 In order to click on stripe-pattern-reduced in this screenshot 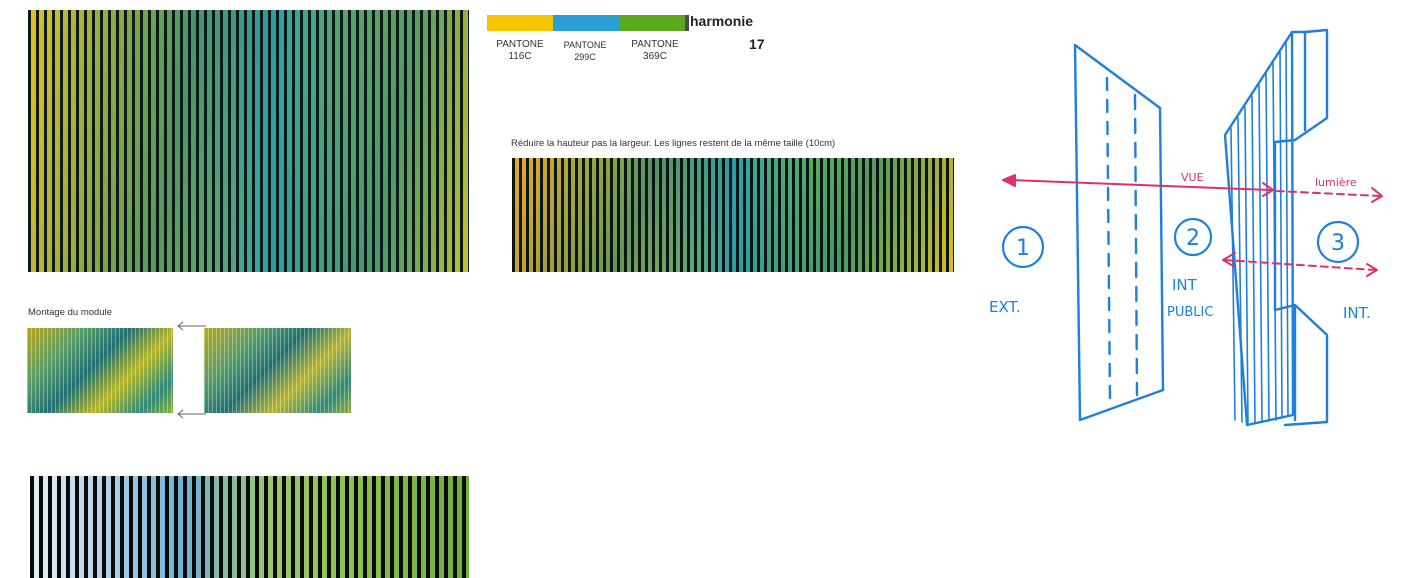, I will do `click(733, 215)`.